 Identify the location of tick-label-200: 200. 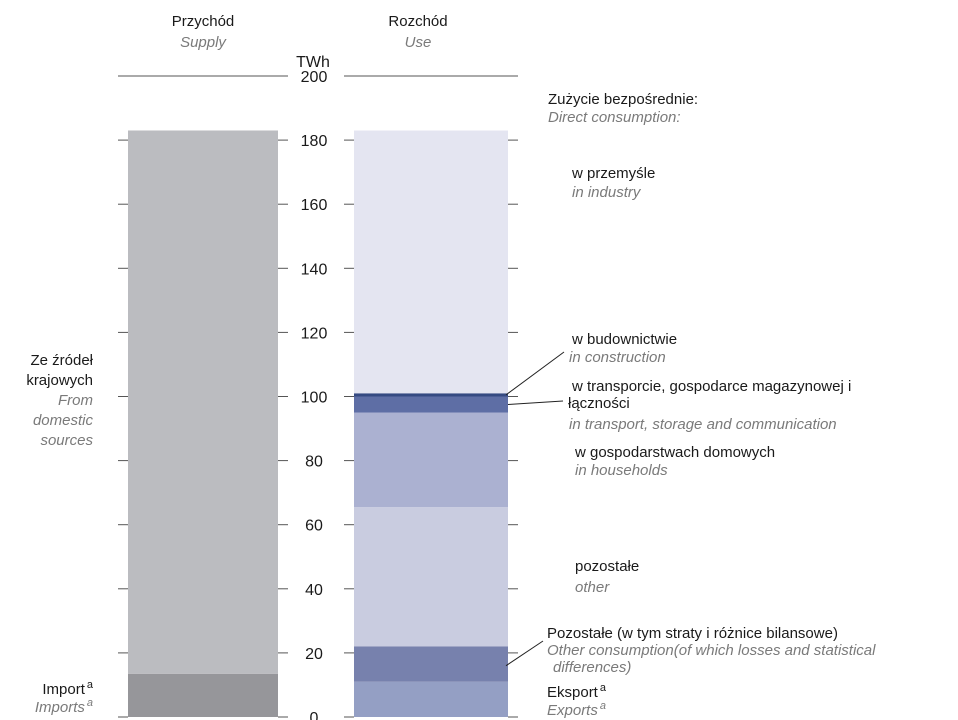
(314, 77).